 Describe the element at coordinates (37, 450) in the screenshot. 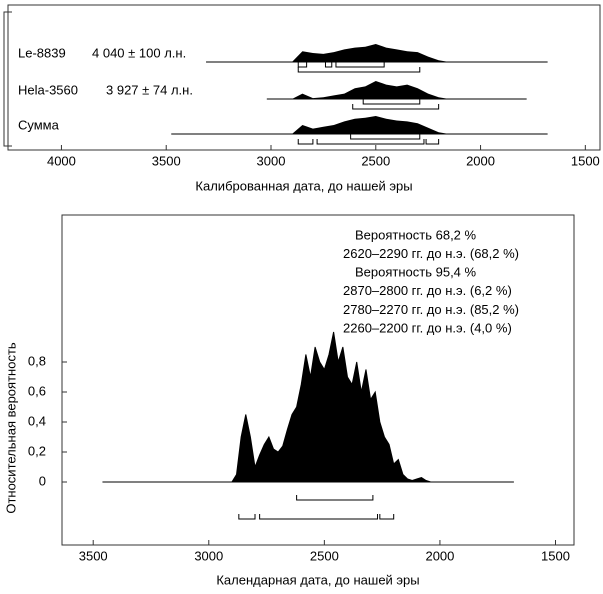

I see `y-tick-label: 0,2` at that location.